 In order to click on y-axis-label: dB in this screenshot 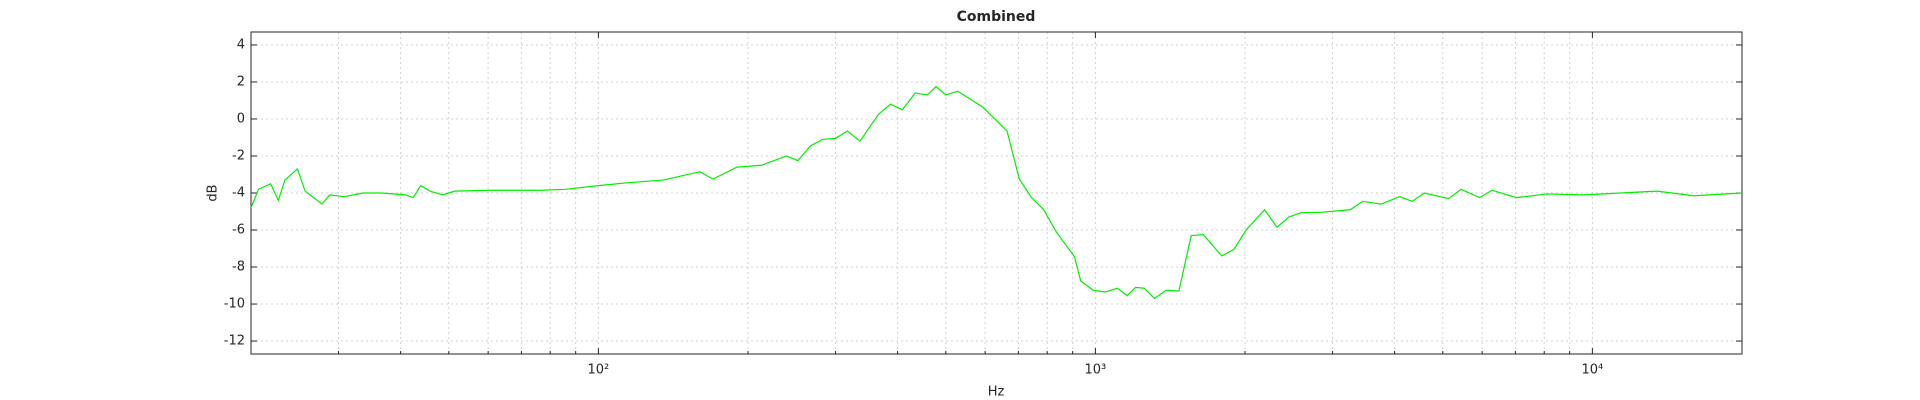, I will do `click(213, 192)`.